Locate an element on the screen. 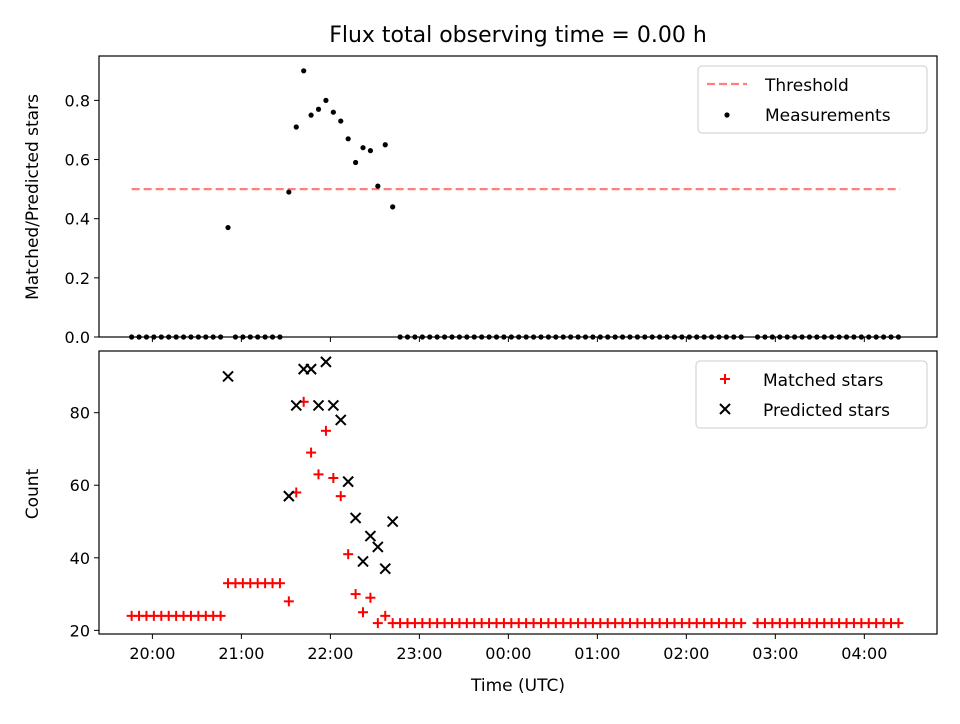 This screenshot has height=724, width=960. legend-measurements-label: Measurements is located at coordinates (828, 116).